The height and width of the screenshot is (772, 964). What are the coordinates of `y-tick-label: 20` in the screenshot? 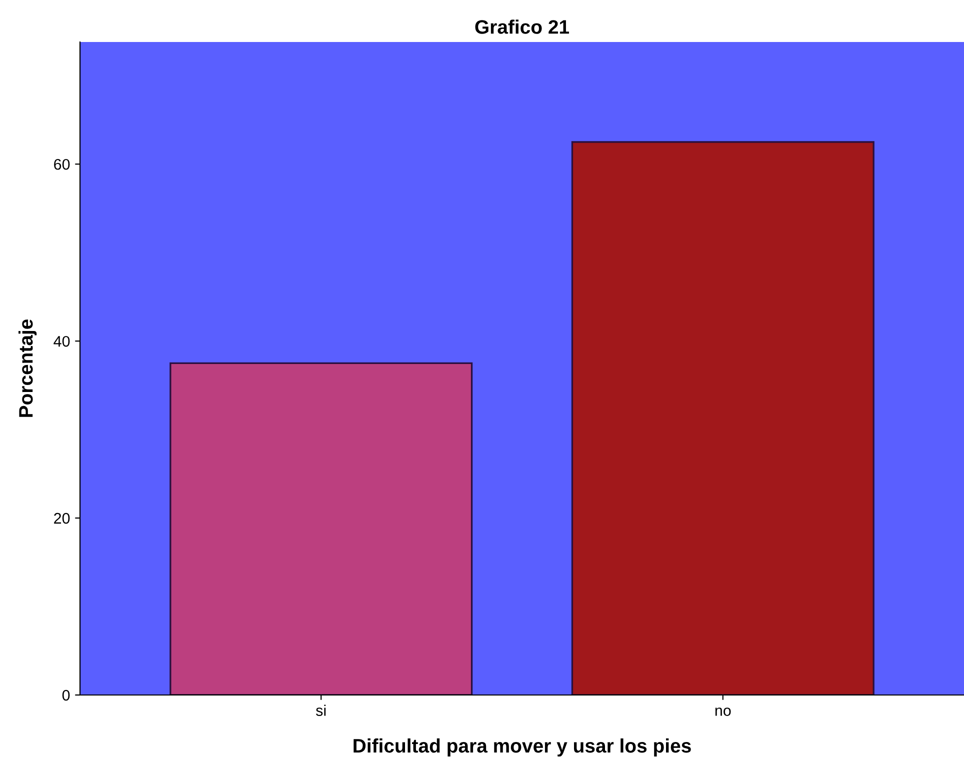 It's located at (62, 518).